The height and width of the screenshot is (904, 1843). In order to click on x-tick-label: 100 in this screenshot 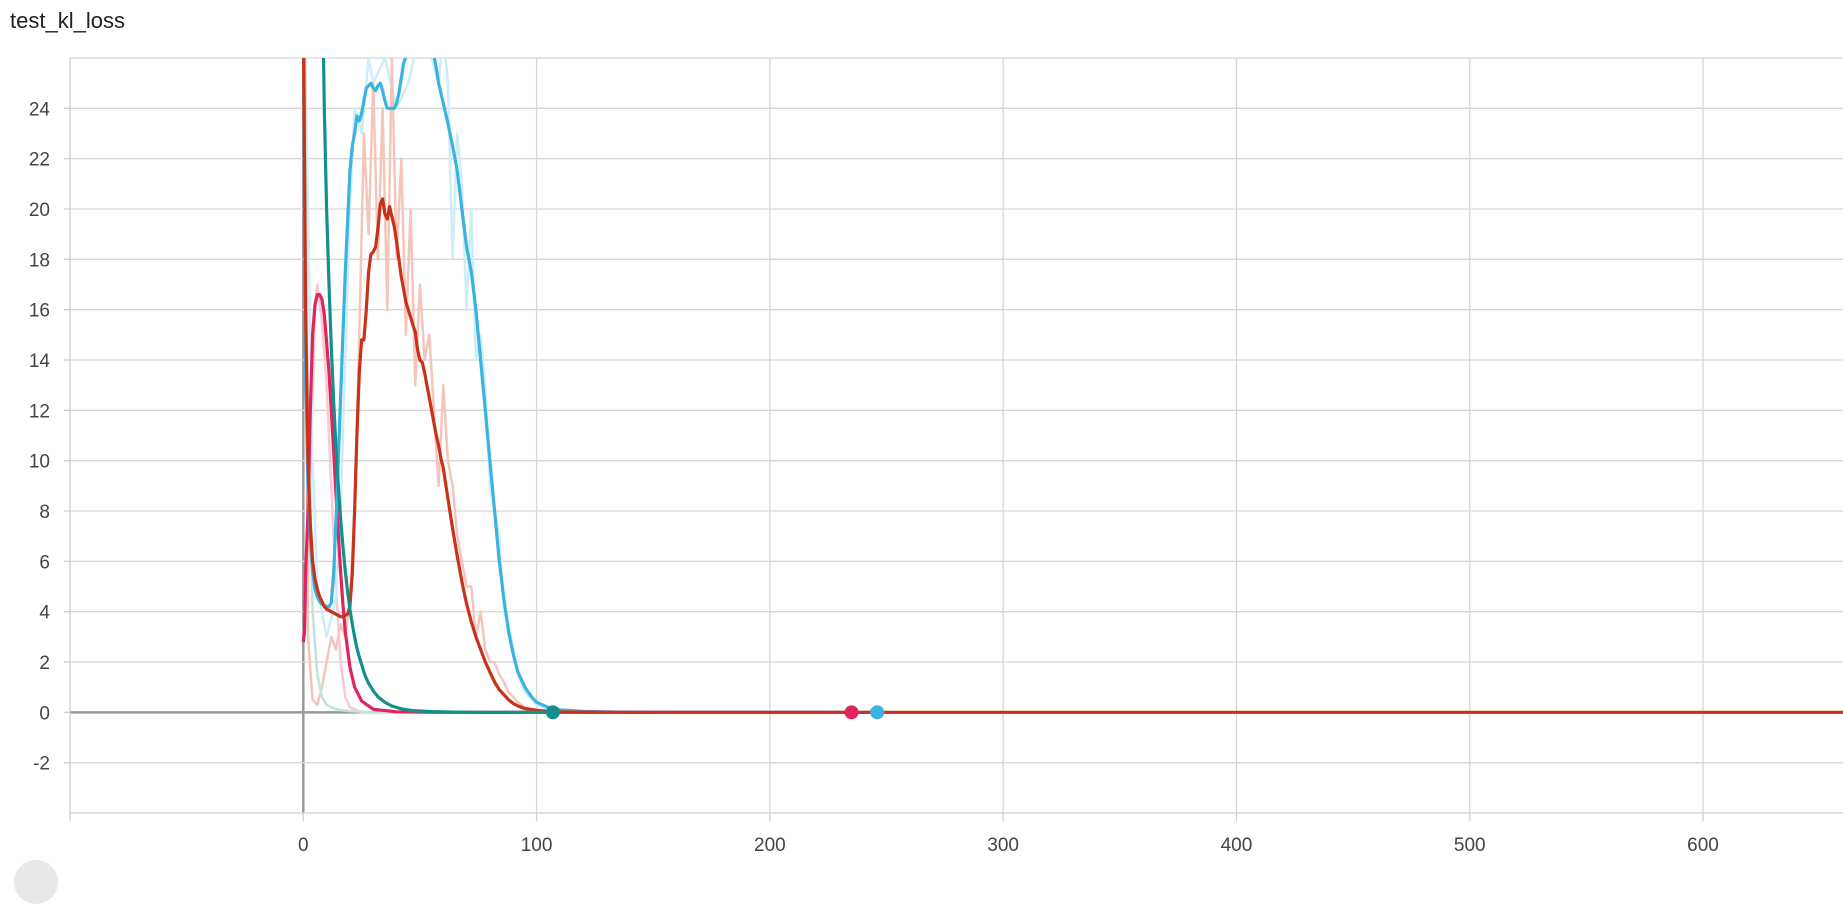, I will do `click(537, 845)`.